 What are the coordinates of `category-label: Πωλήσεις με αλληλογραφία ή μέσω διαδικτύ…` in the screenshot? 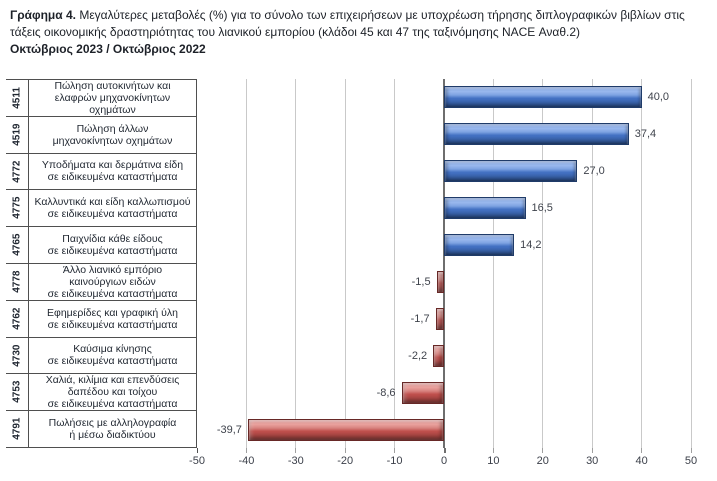 It's located at (112, 429).